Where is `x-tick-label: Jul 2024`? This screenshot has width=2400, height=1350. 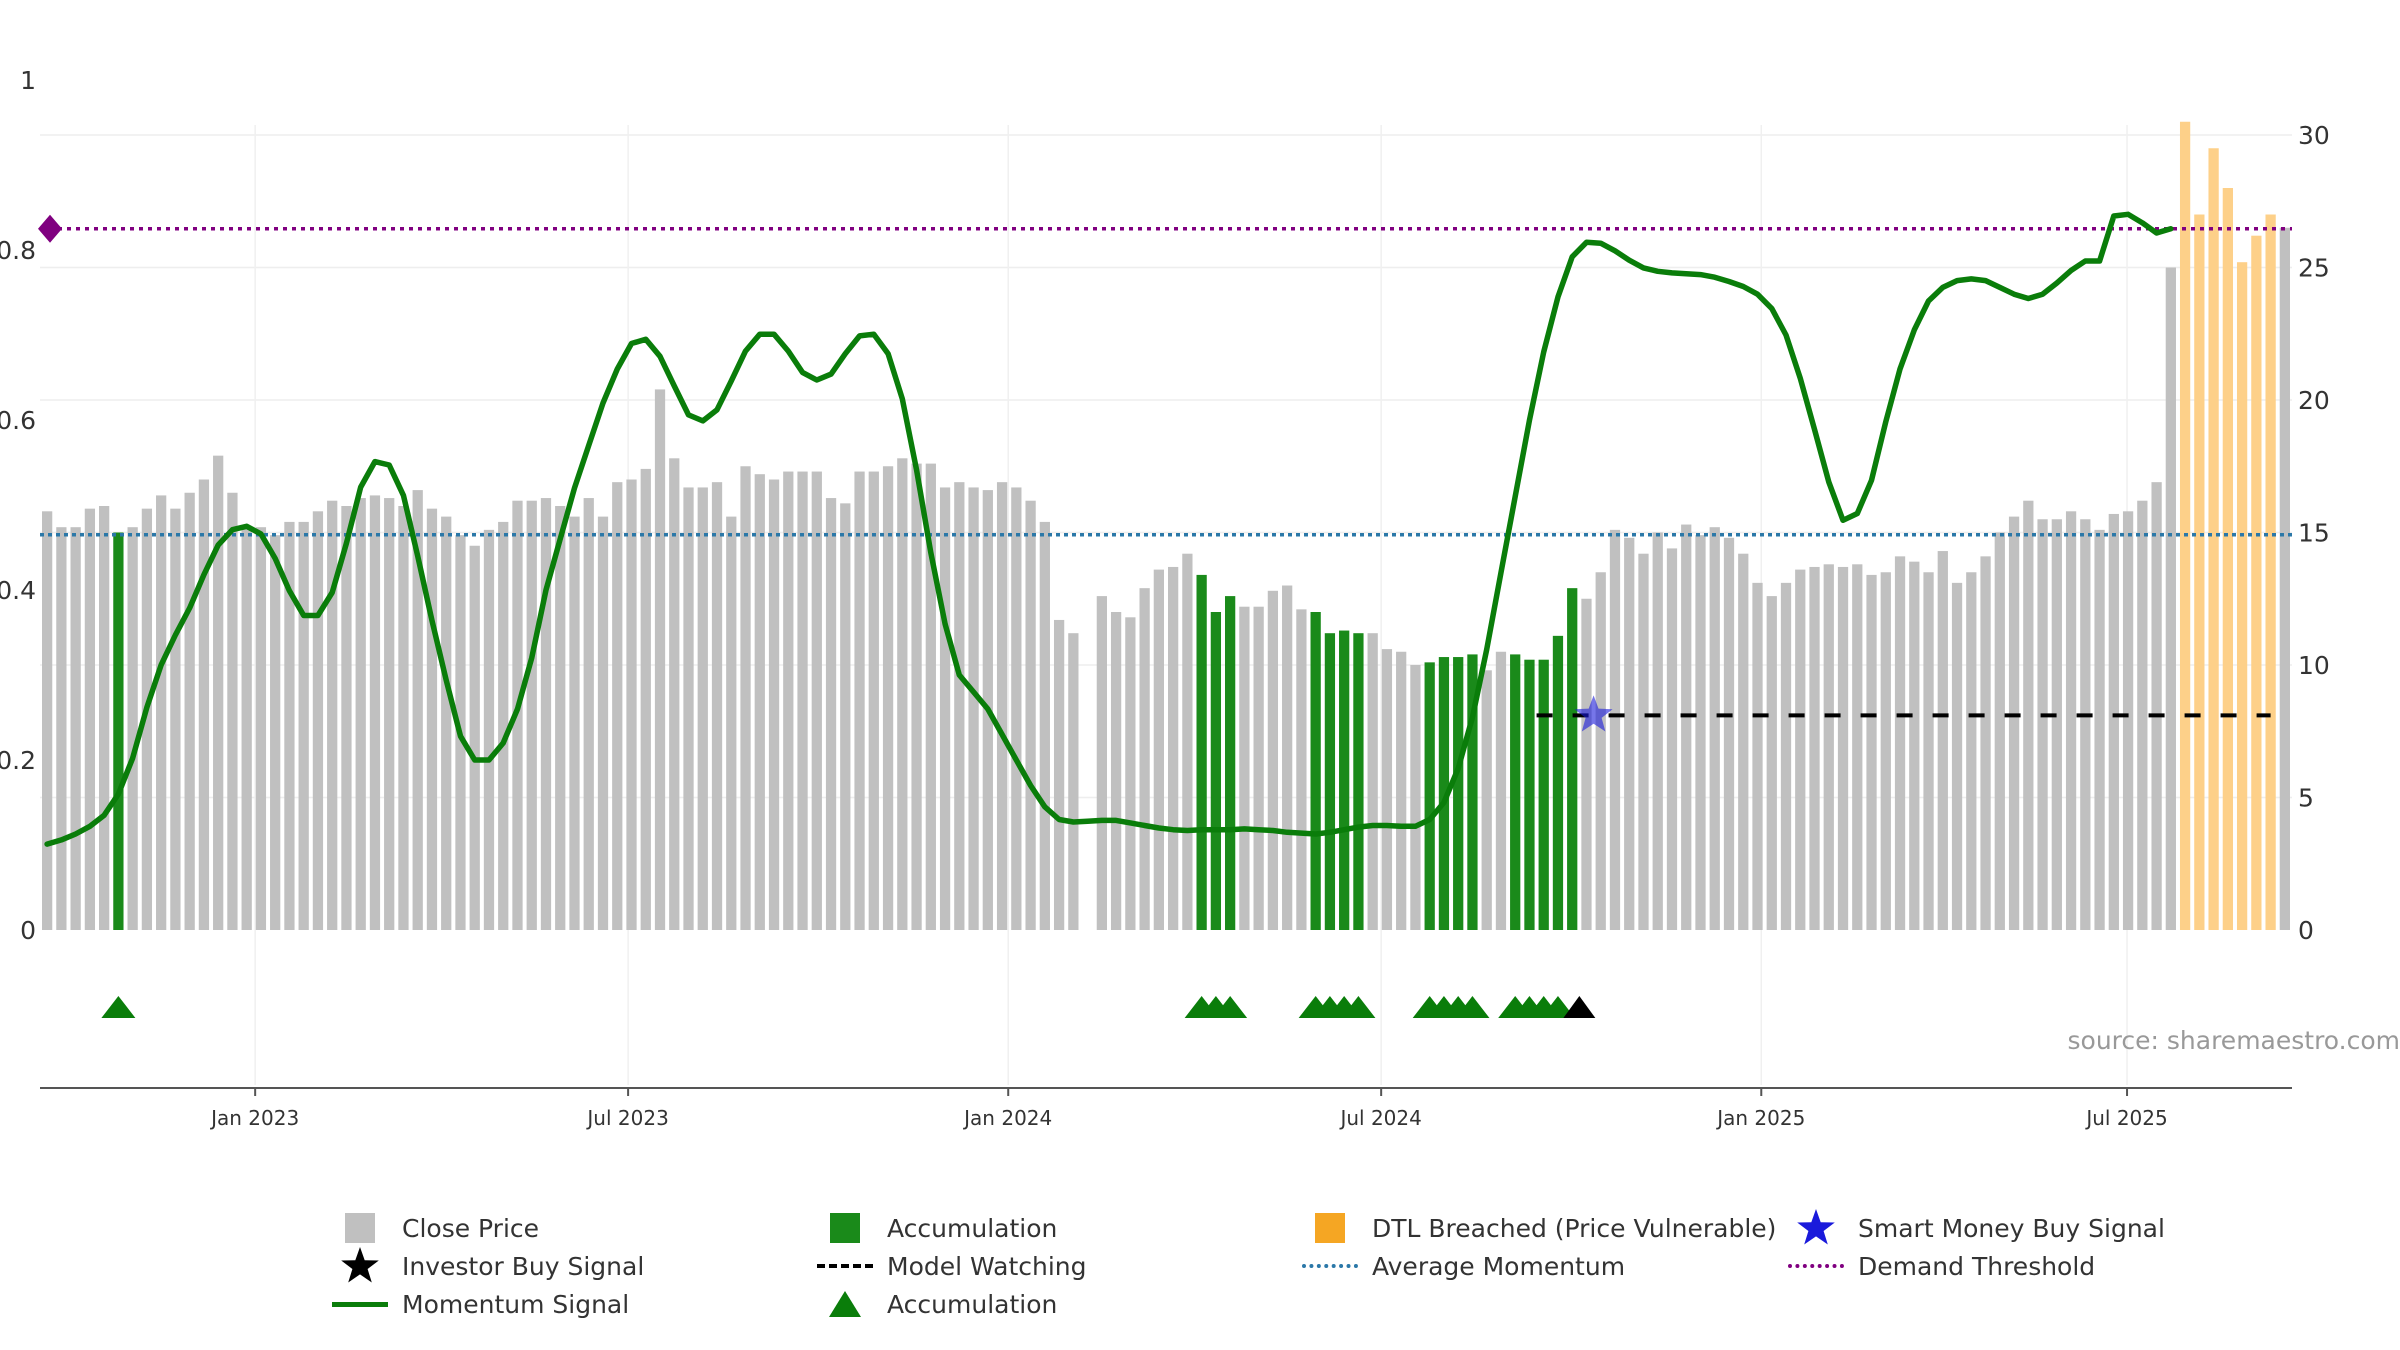 x-tick-label: Jul 2024 is located at coordinates (1379, 1118).